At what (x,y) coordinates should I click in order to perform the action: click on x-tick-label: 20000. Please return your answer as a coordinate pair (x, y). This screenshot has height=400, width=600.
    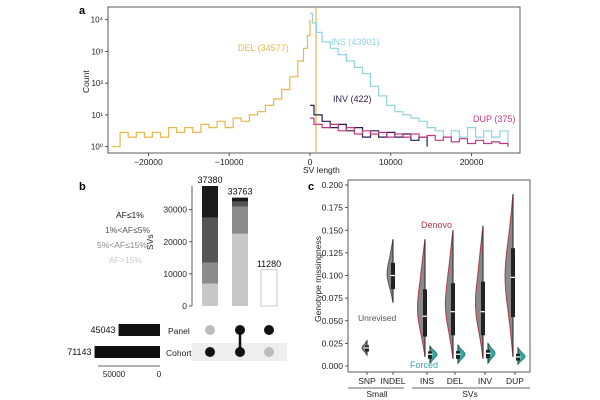
    Looking at the image, I should click on (472, 162).